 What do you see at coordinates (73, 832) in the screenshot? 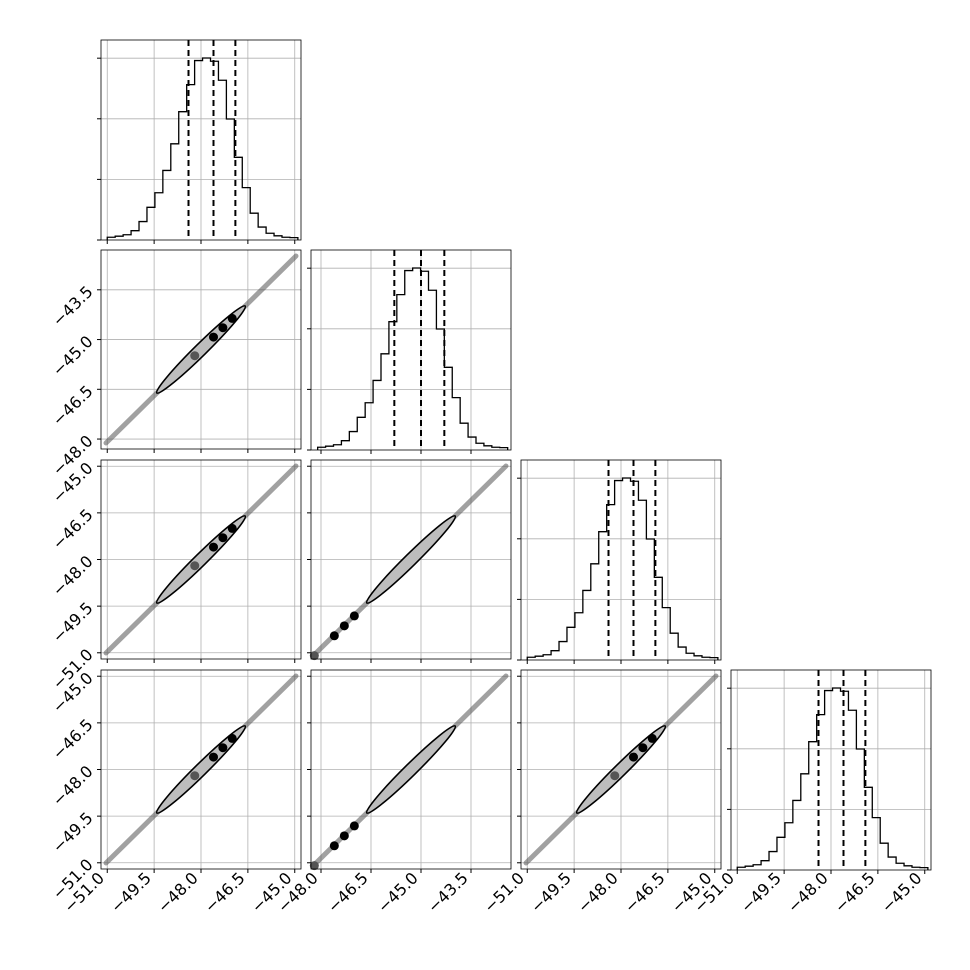
I see `ytick-label-3-1: −49.5` at bounding box center [73, 832].